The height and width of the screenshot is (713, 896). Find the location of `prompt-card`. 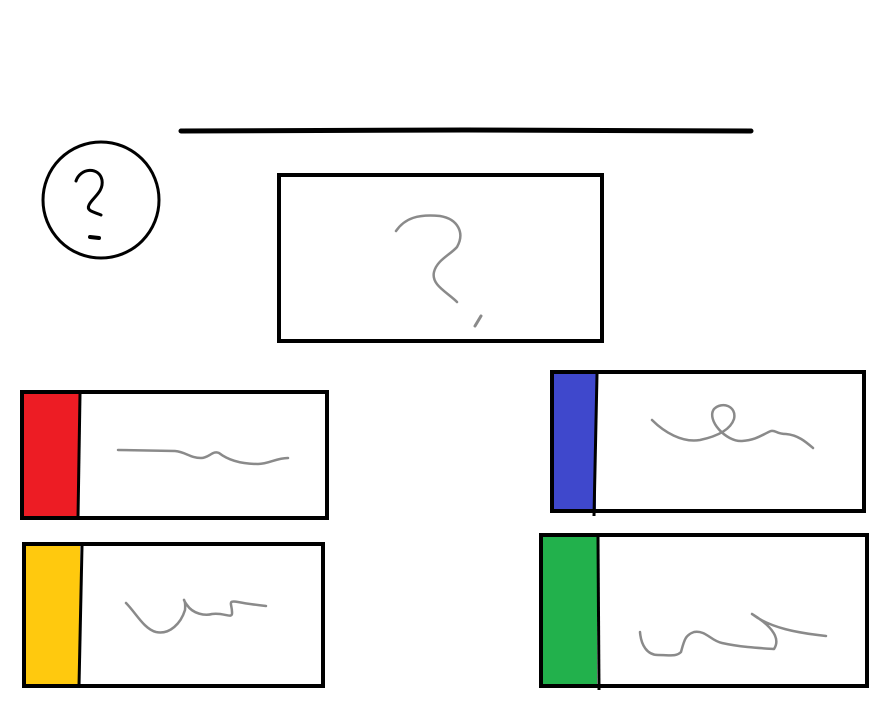

prompt-card is located at coordinates (440, 258).